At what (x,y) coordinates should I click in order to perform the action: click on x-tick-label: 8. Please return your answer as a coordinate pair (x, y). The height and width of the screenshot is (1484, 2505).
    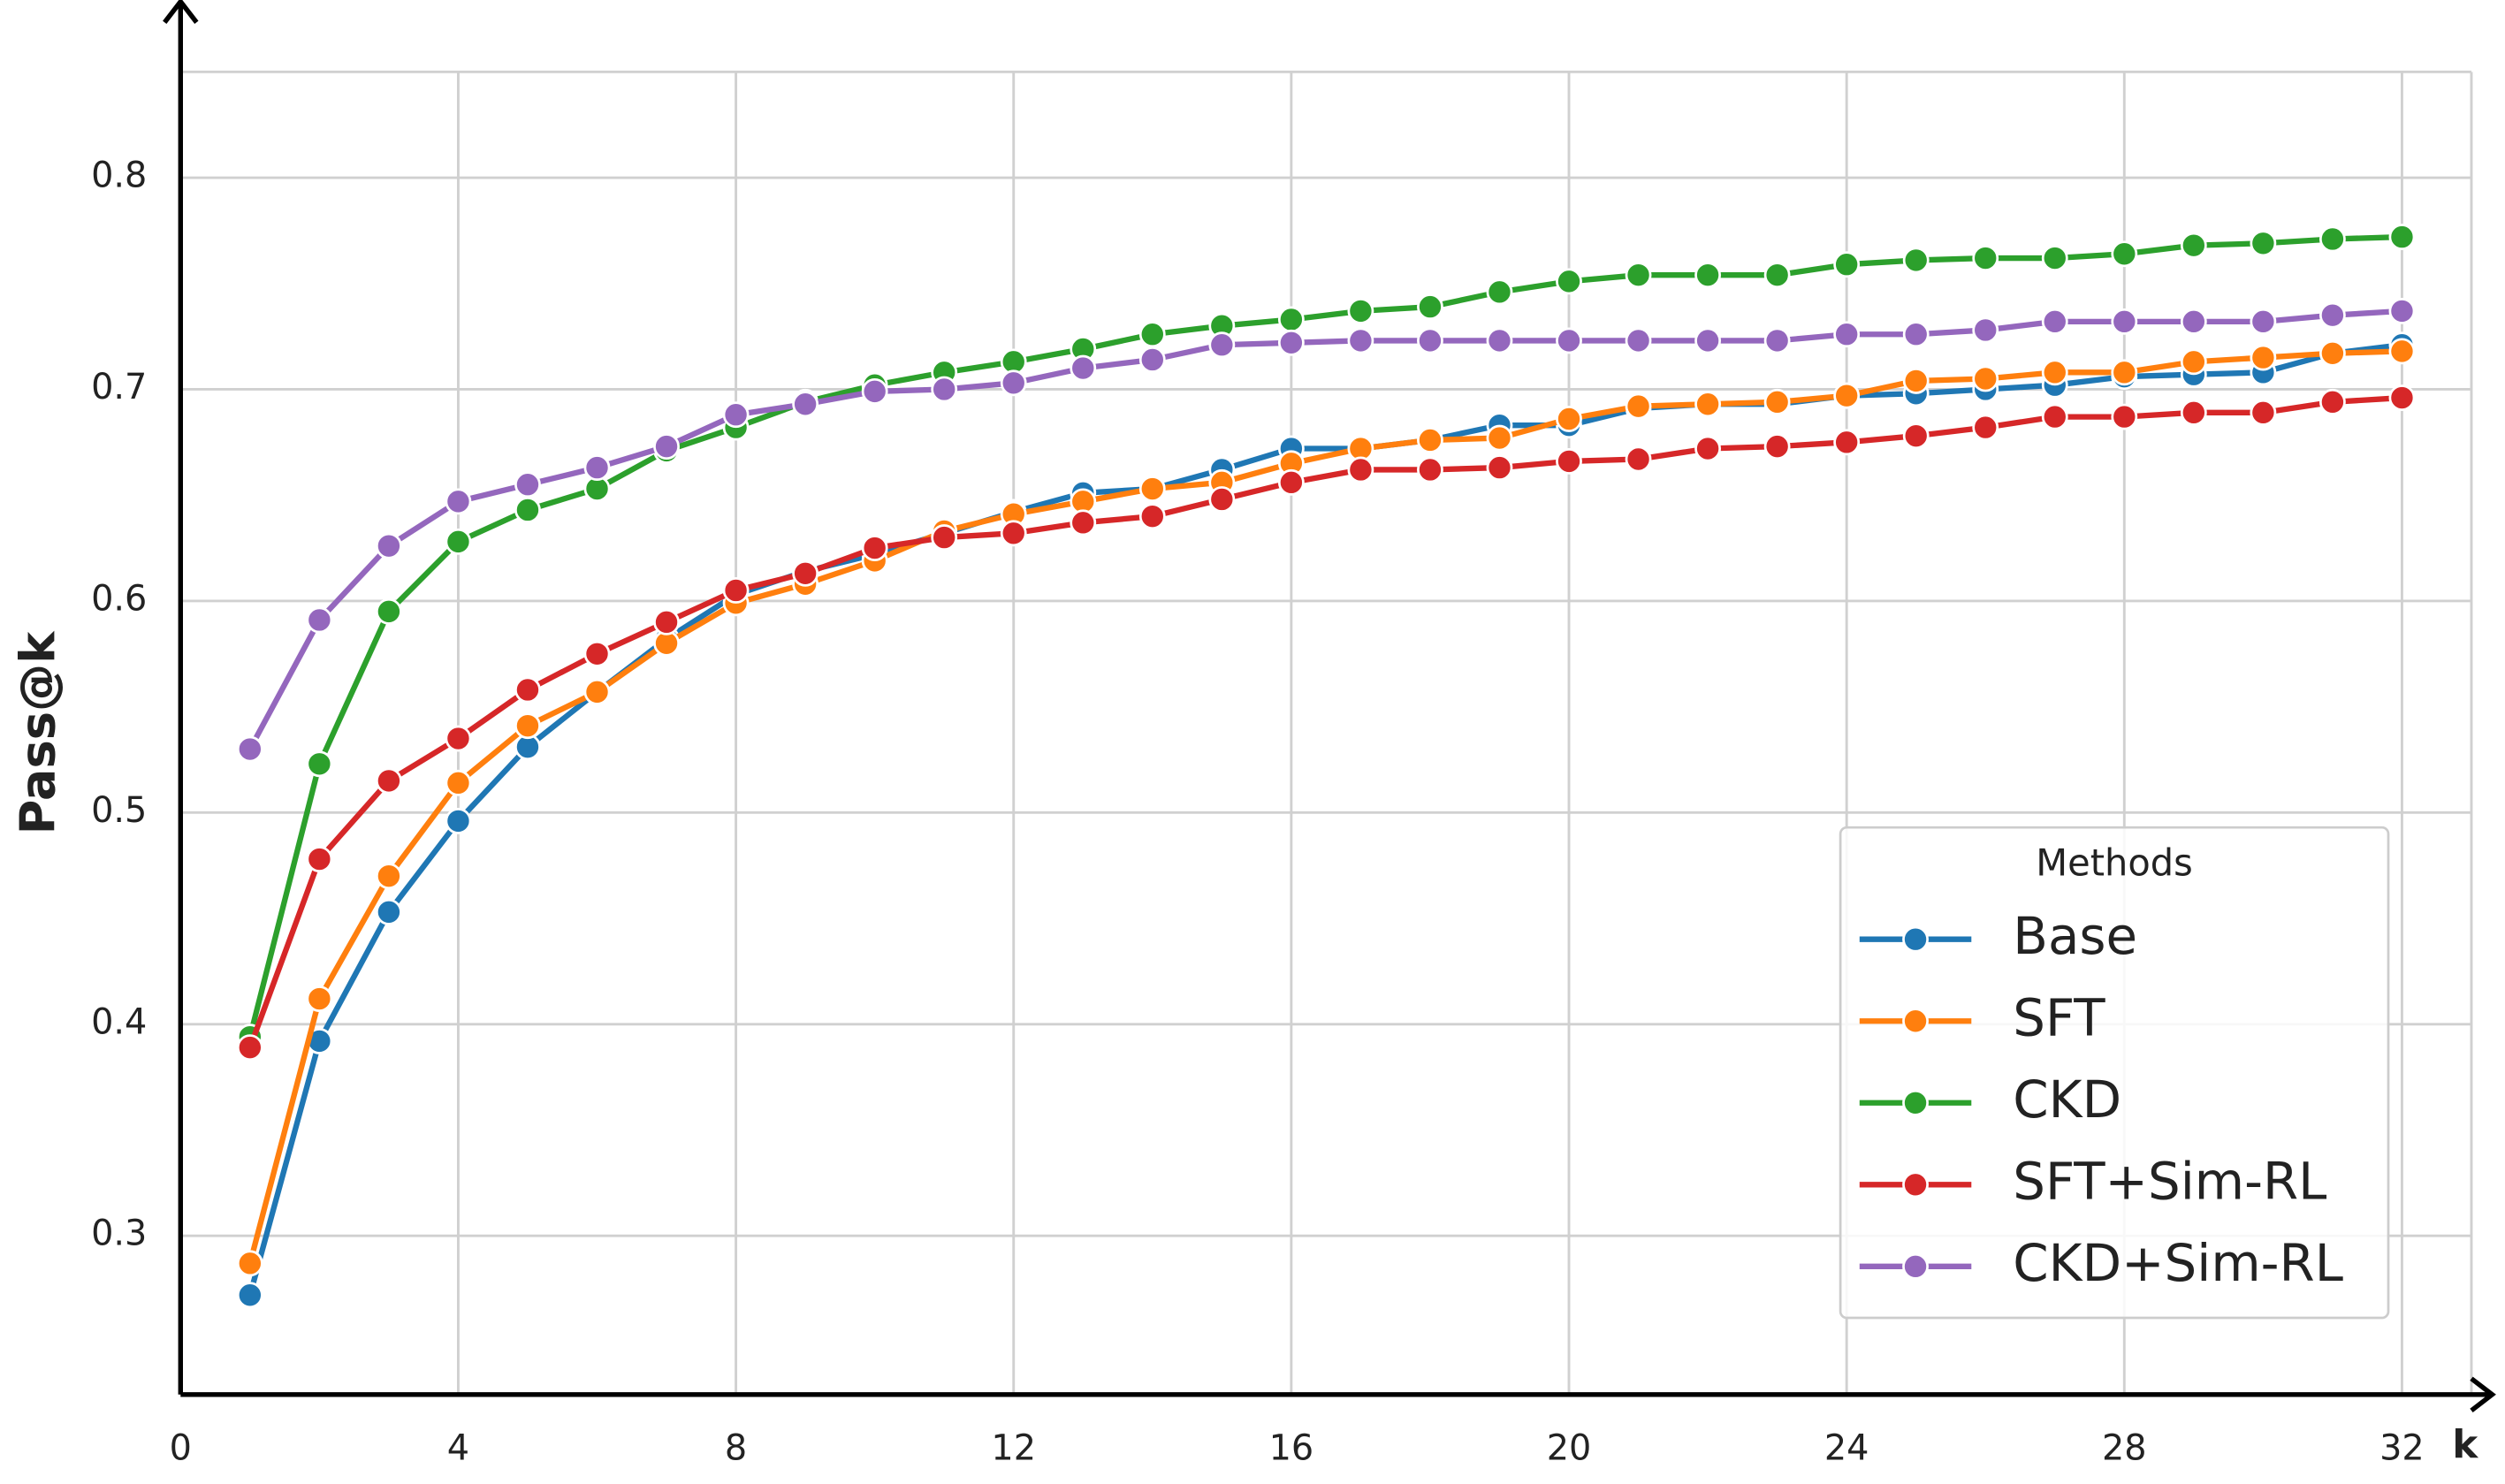
    Looking at the image, I should click on (736, 1448).